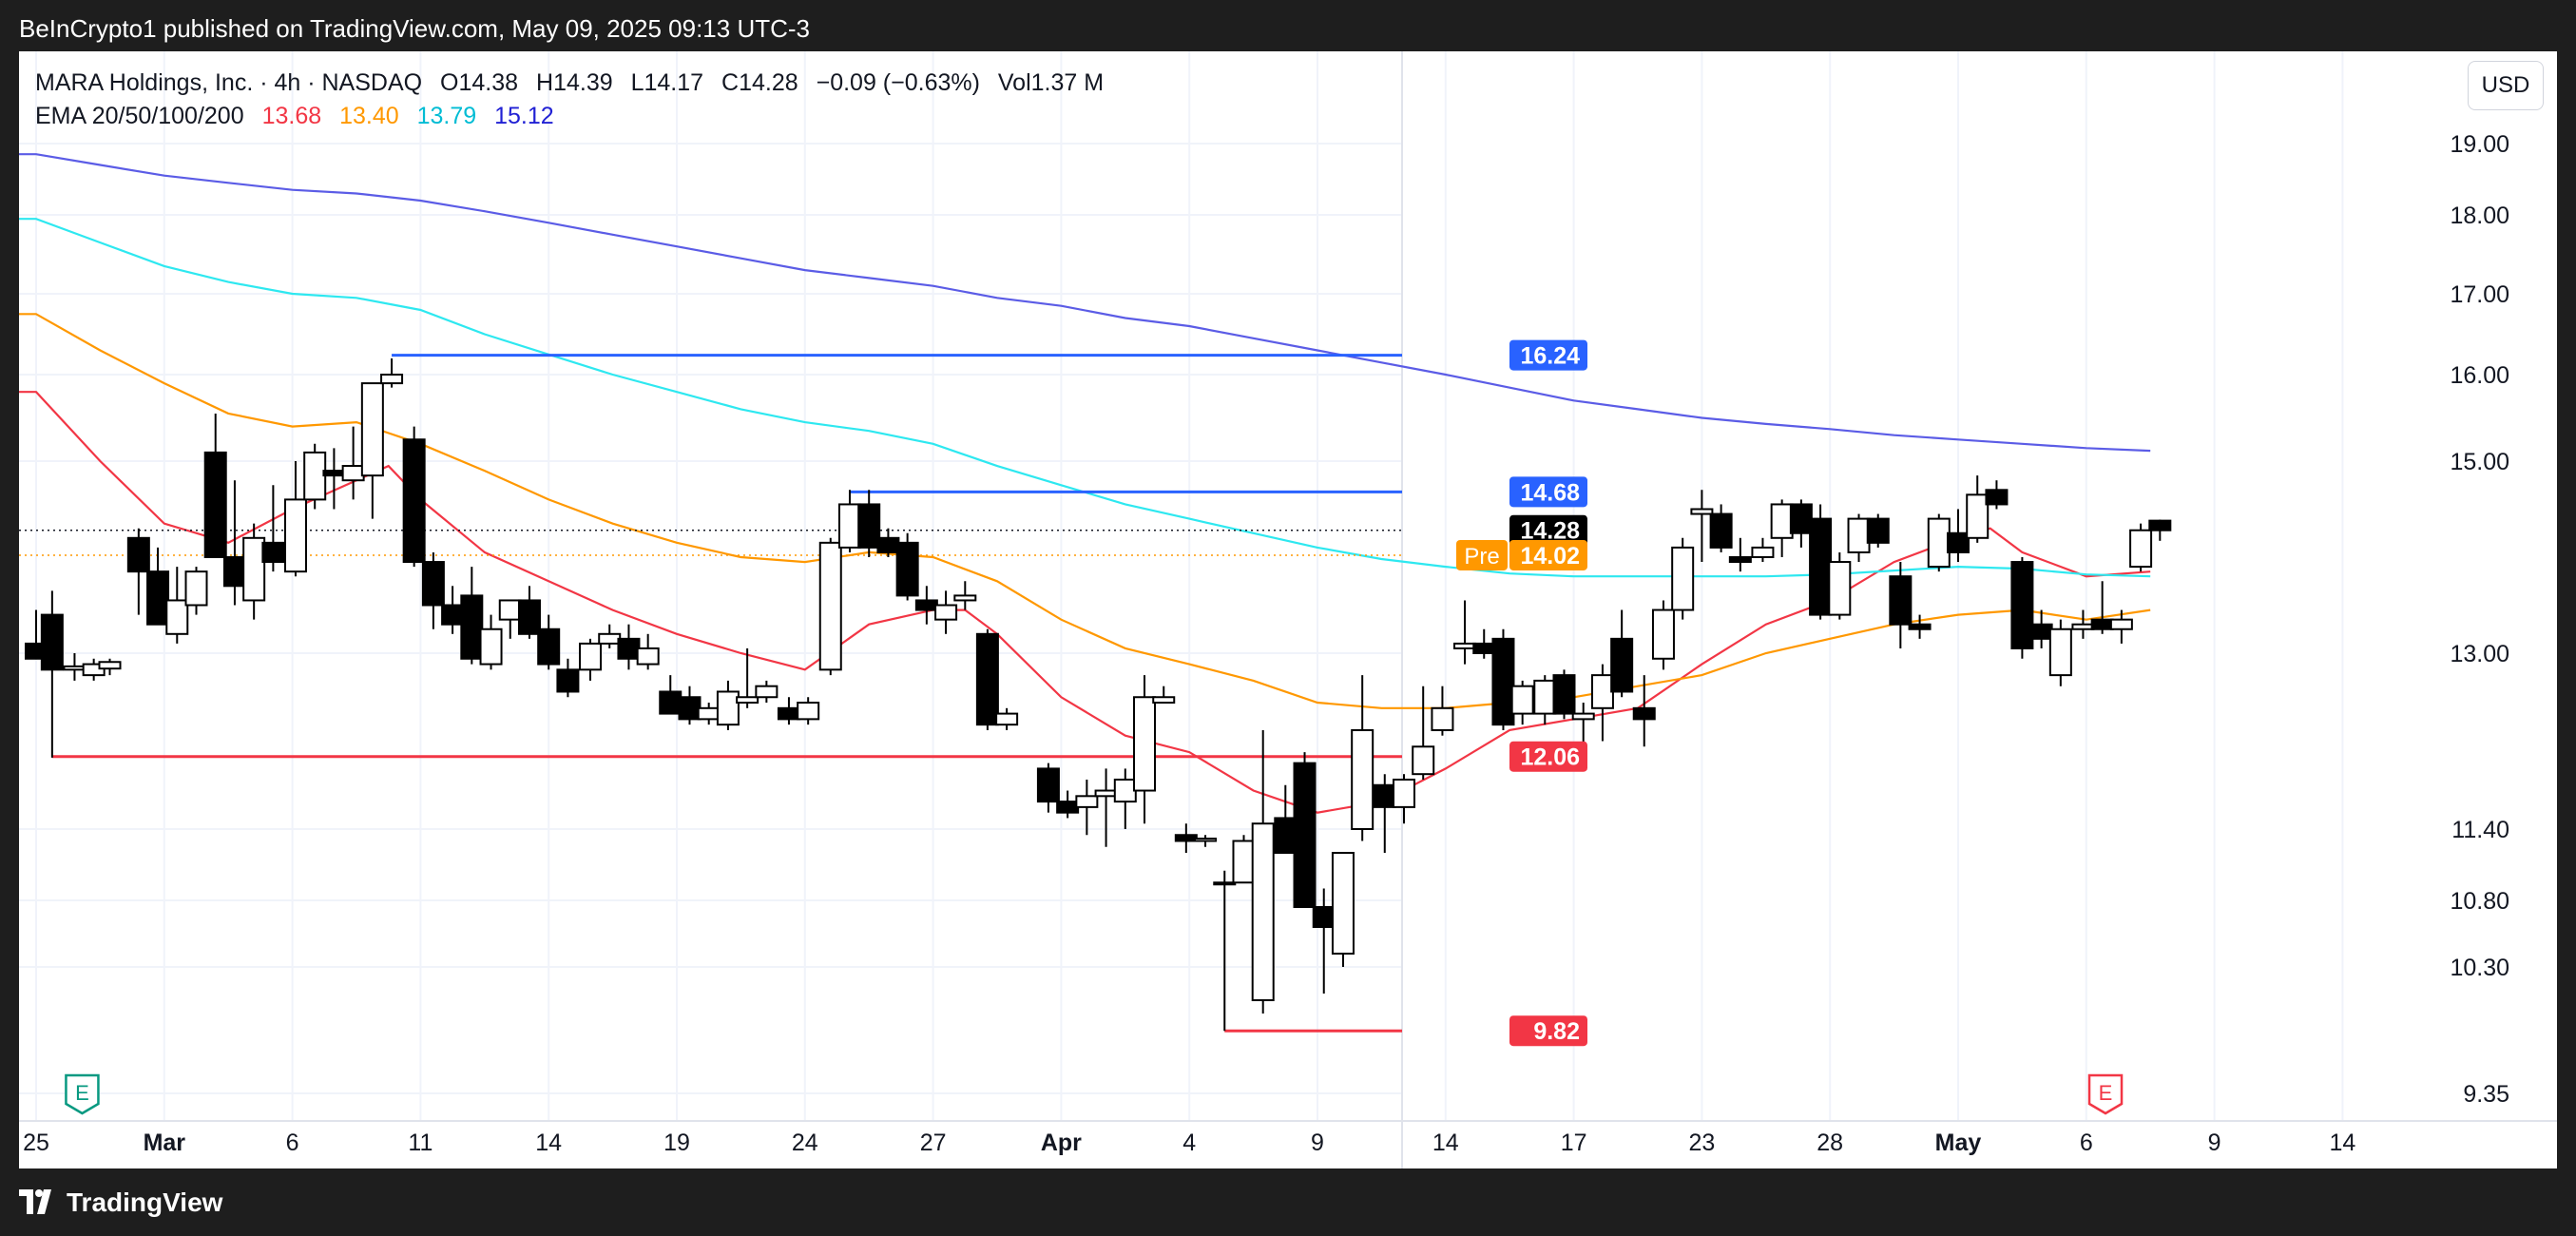 The width and height of the screenshot is (2576, 1236). I want to click on volume-label: Vol, so click(1014, 82).